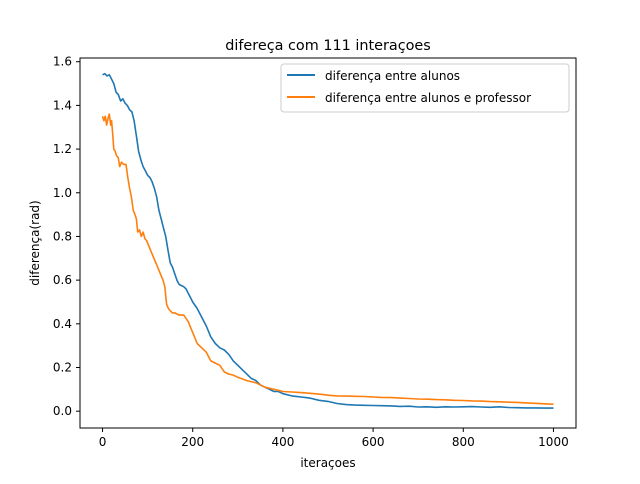 This screenshot has height=484, width=640. What do you see at coordinates (392, 76) in the screenshot?
I see `legend-label-diferenca-entre-alunos: diferença entre alunos` at bounding box center [392, 76].